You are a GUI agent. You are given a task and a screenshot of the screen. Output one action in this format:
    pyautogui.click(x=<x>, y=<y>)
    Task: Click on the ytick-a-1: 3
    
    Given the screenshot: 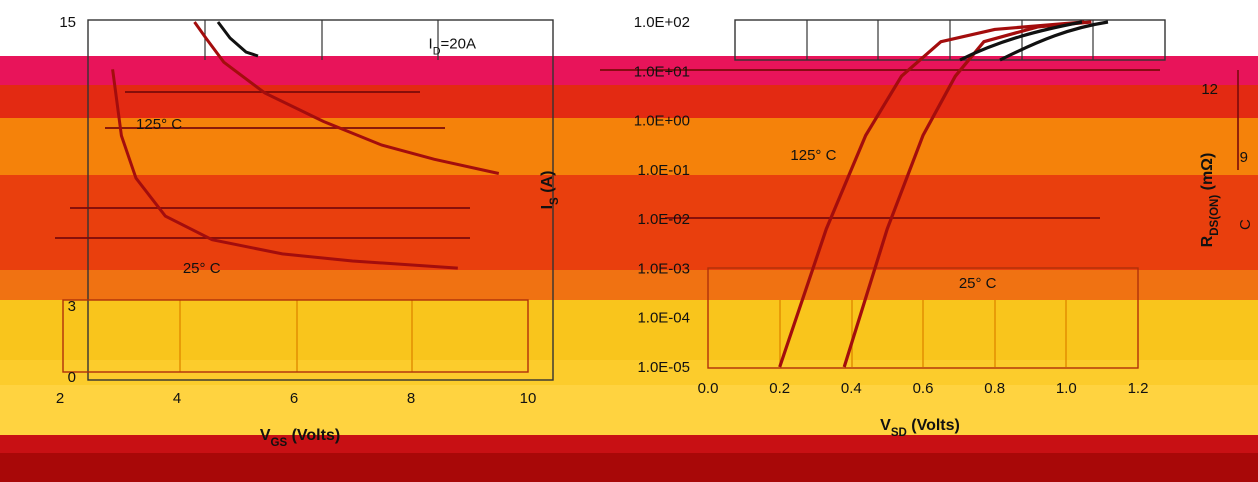 What is the action you would take?
    pyautogui.click(x=72, y=306)
    